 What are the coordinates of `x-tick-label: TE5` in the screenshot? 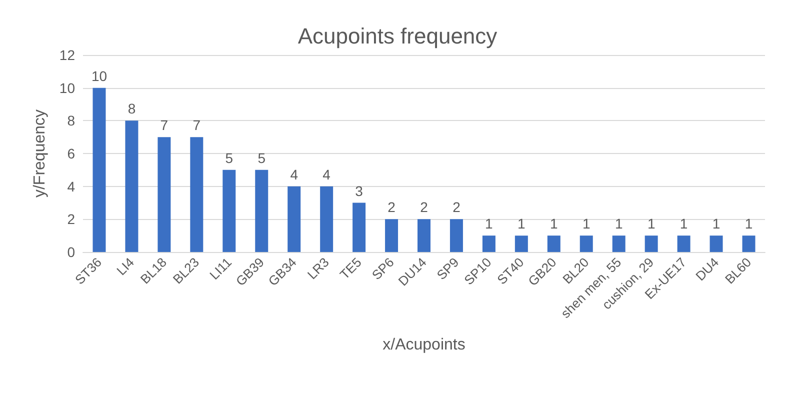 It's located at (350, 268).